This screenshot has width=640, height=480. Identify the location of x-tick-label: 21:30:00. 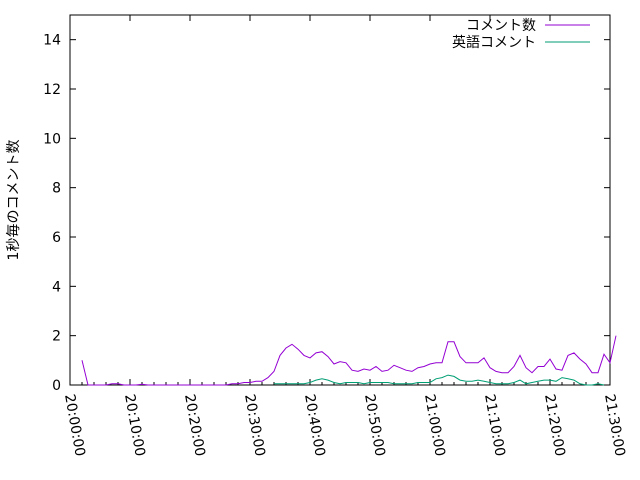
(614, 425).